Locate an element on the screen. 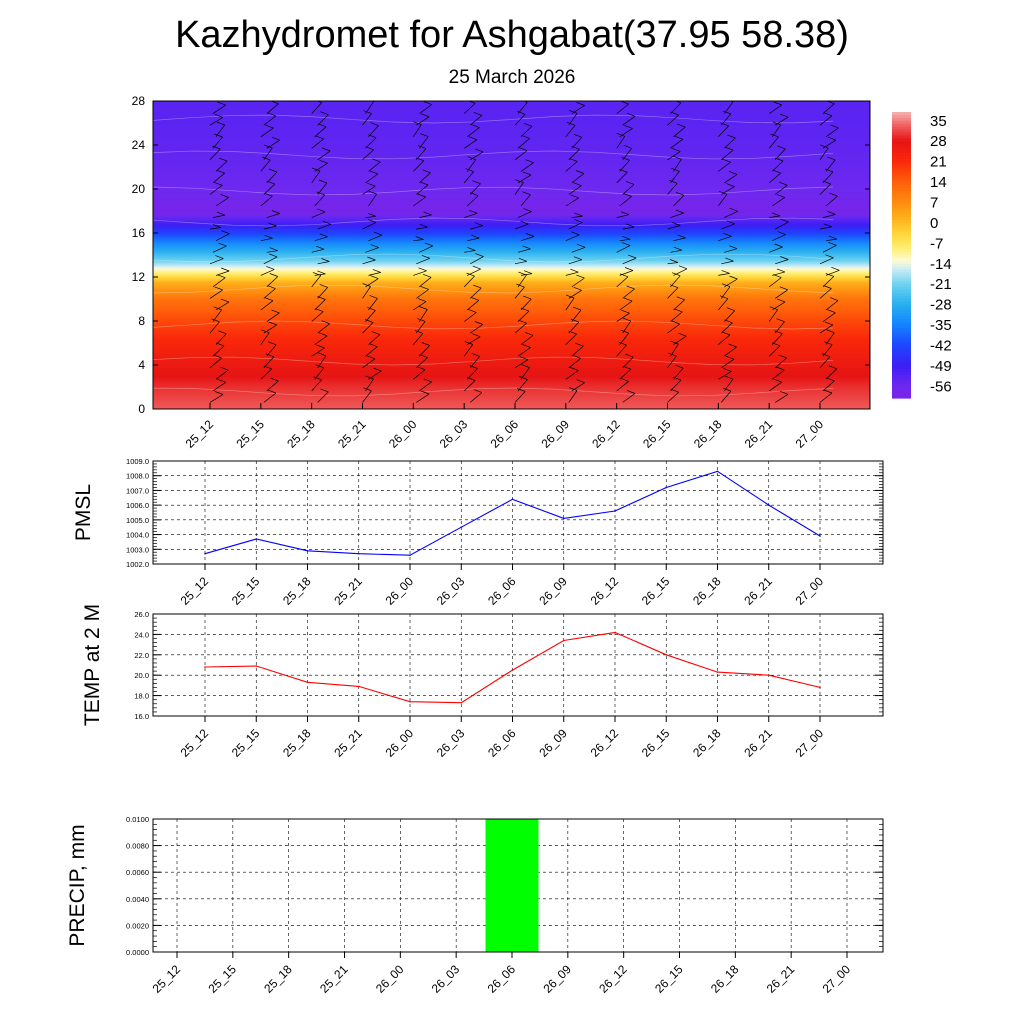 The width and height of the screenshot is (1024, 1024). y-tick-label: 16.0 is located at coordinates (141, 716).